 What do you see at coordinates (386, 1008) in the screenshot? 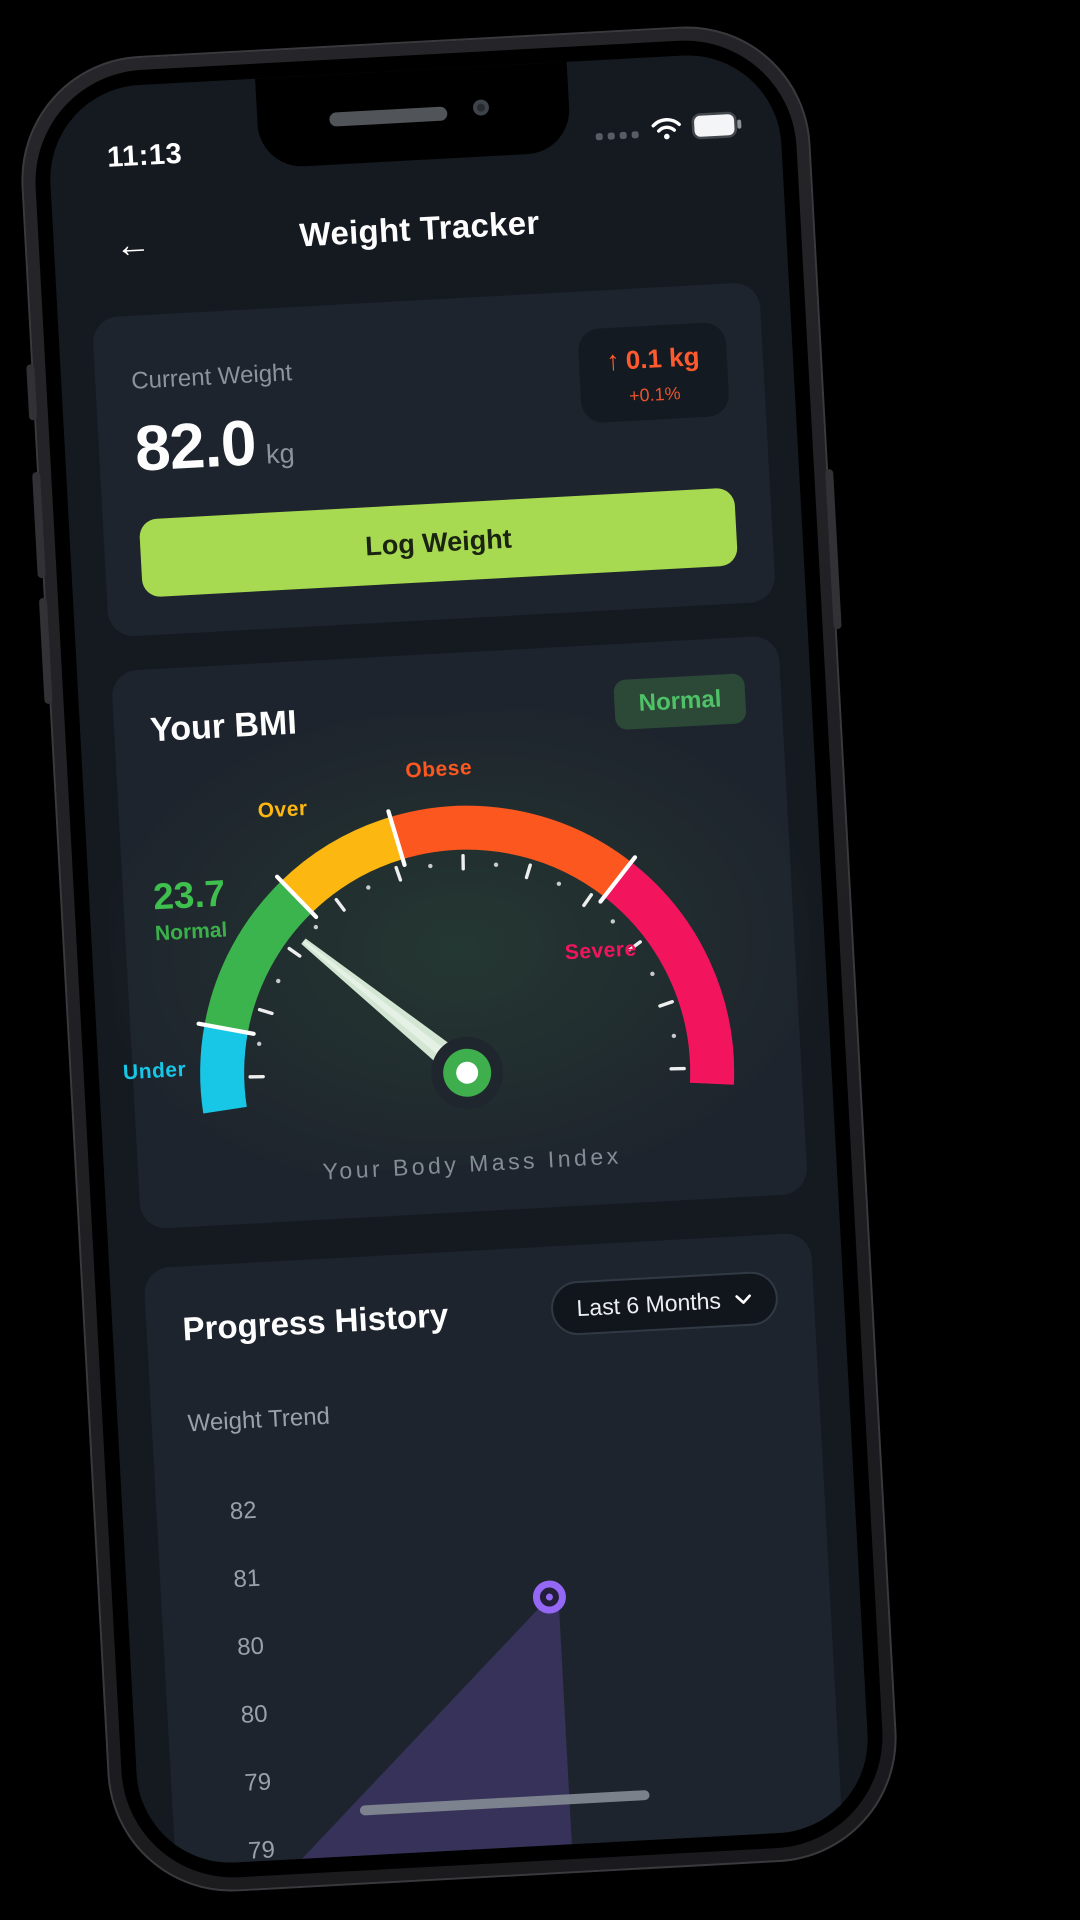
I see `gauge-needle-highlight` at bounding box center [386, 1008].